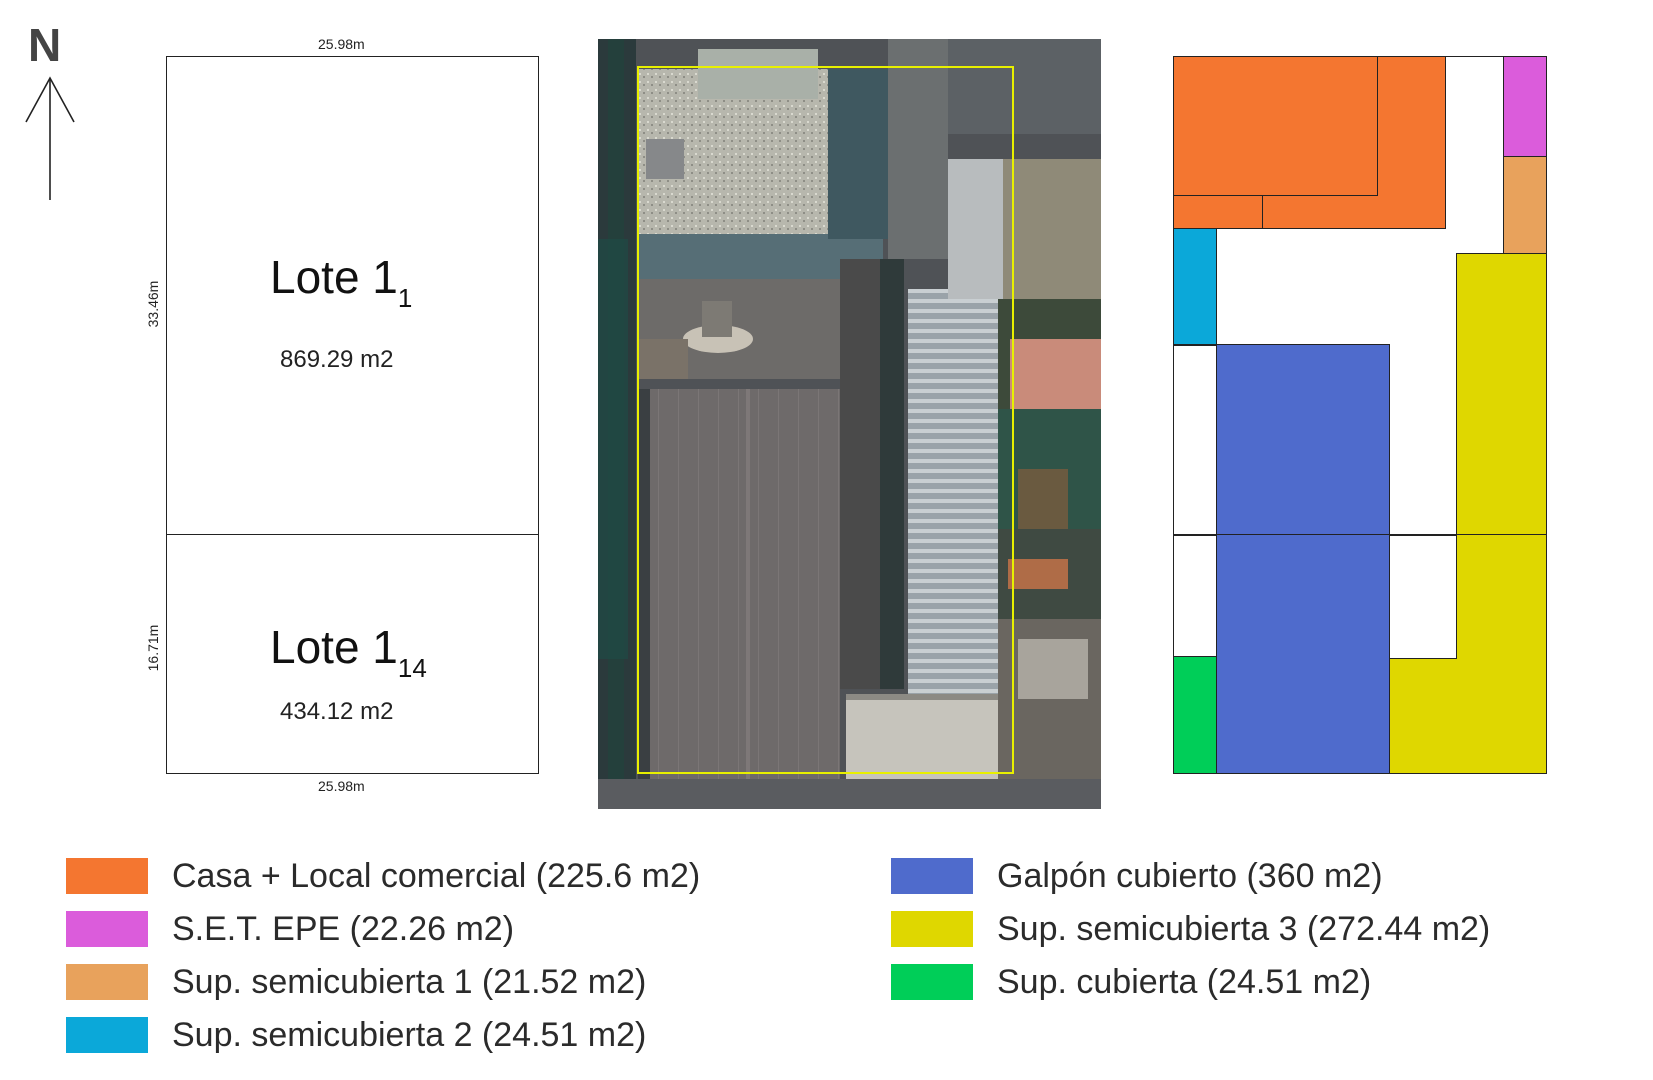 The width and height of the screenshot is (1653, 1080). I want to click on zone-sup-cubierta, so click(1195, 715).